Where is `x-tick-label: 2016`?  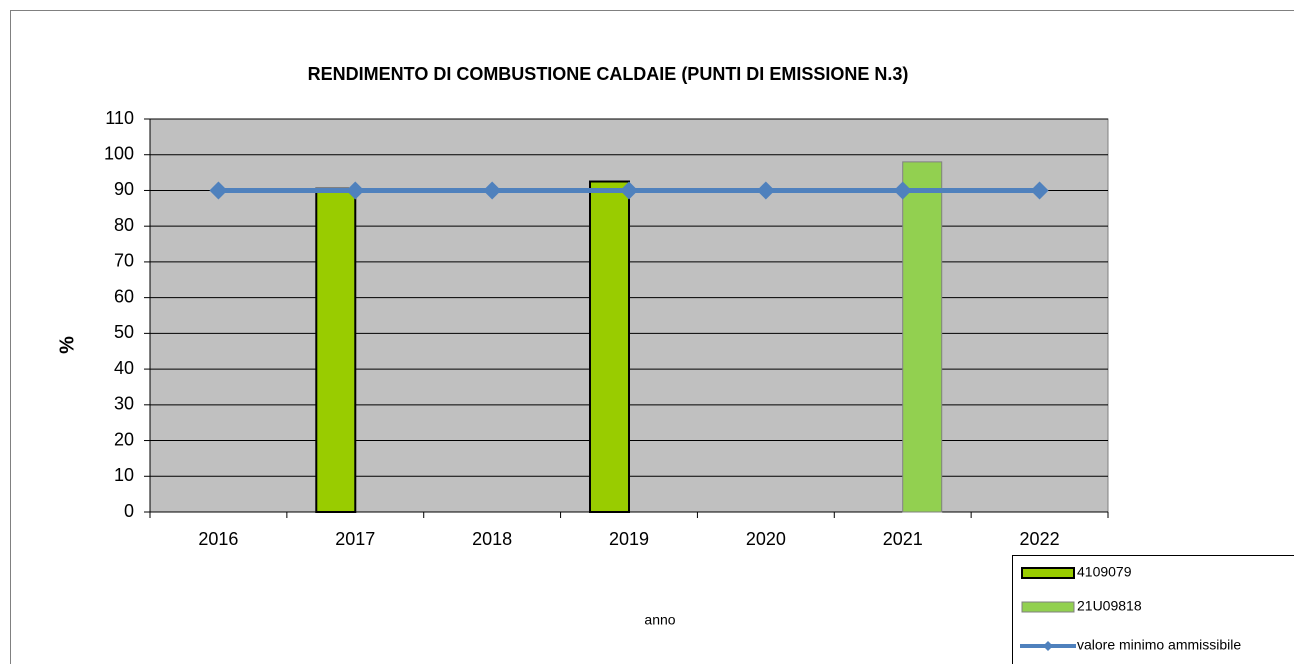
x-tick-label: 2016 is located at coordinates (218, 539).